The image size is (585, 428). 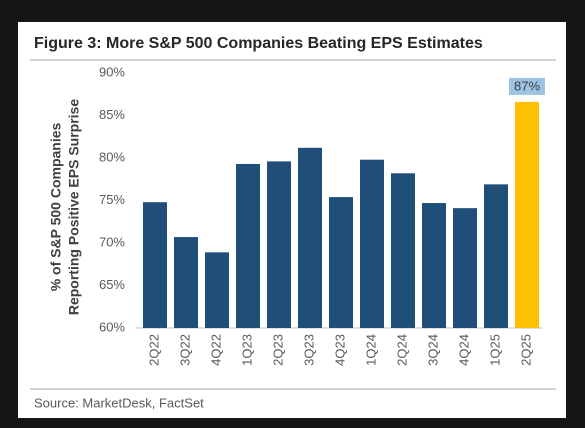 I want to click on x-tick-label: 1Q25, so click(x=494, y=350).